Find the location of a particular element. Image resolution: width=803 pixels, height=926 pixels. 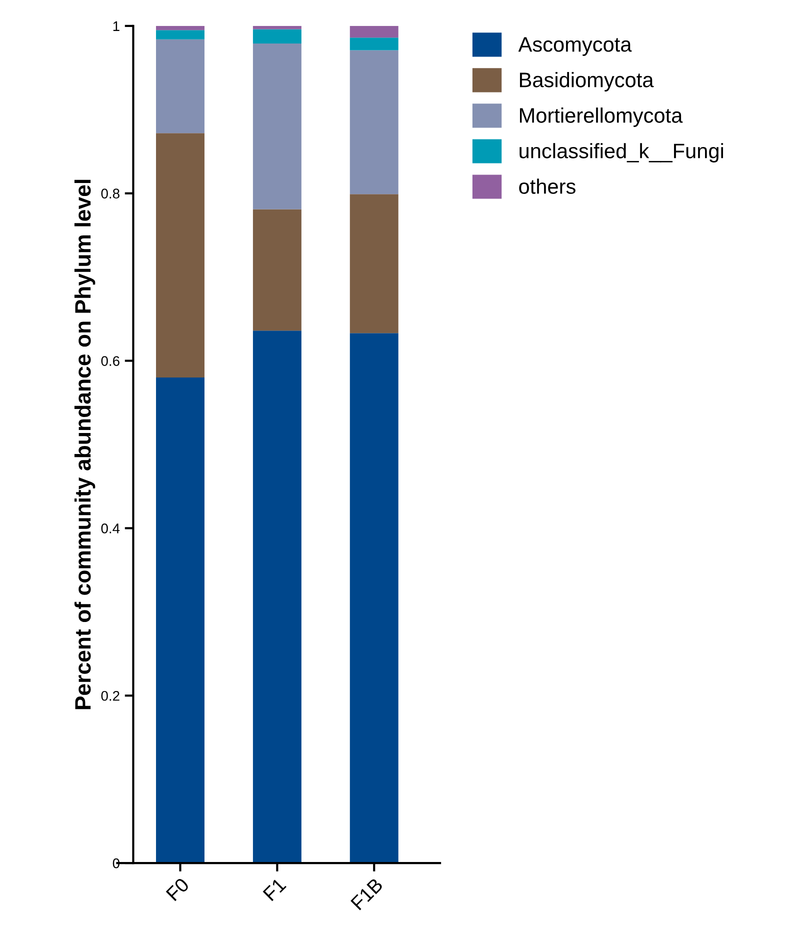

y-tick-label: 0.2 is located at coordinates (110, 695).